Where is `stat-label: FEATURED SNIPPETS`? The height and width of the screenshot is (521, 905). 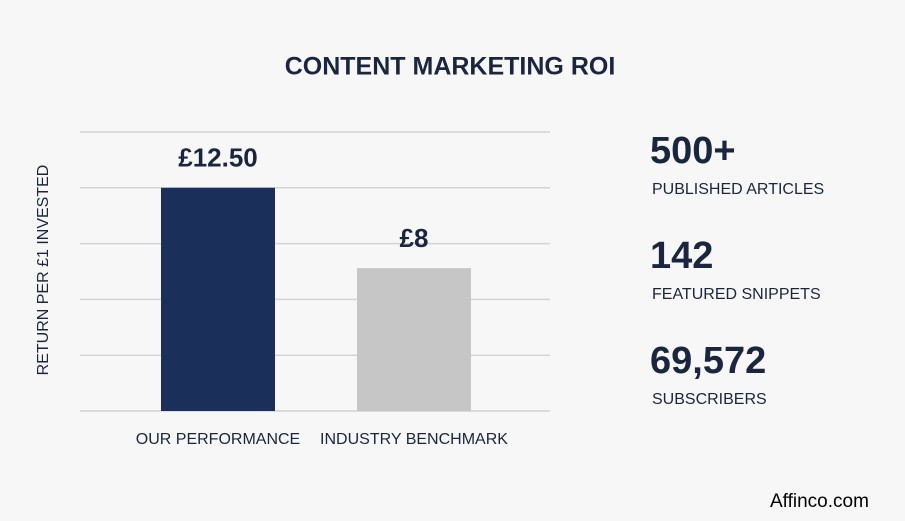 stat-label: FEATURED SNIPPETS is located at coordinates (736, 294).